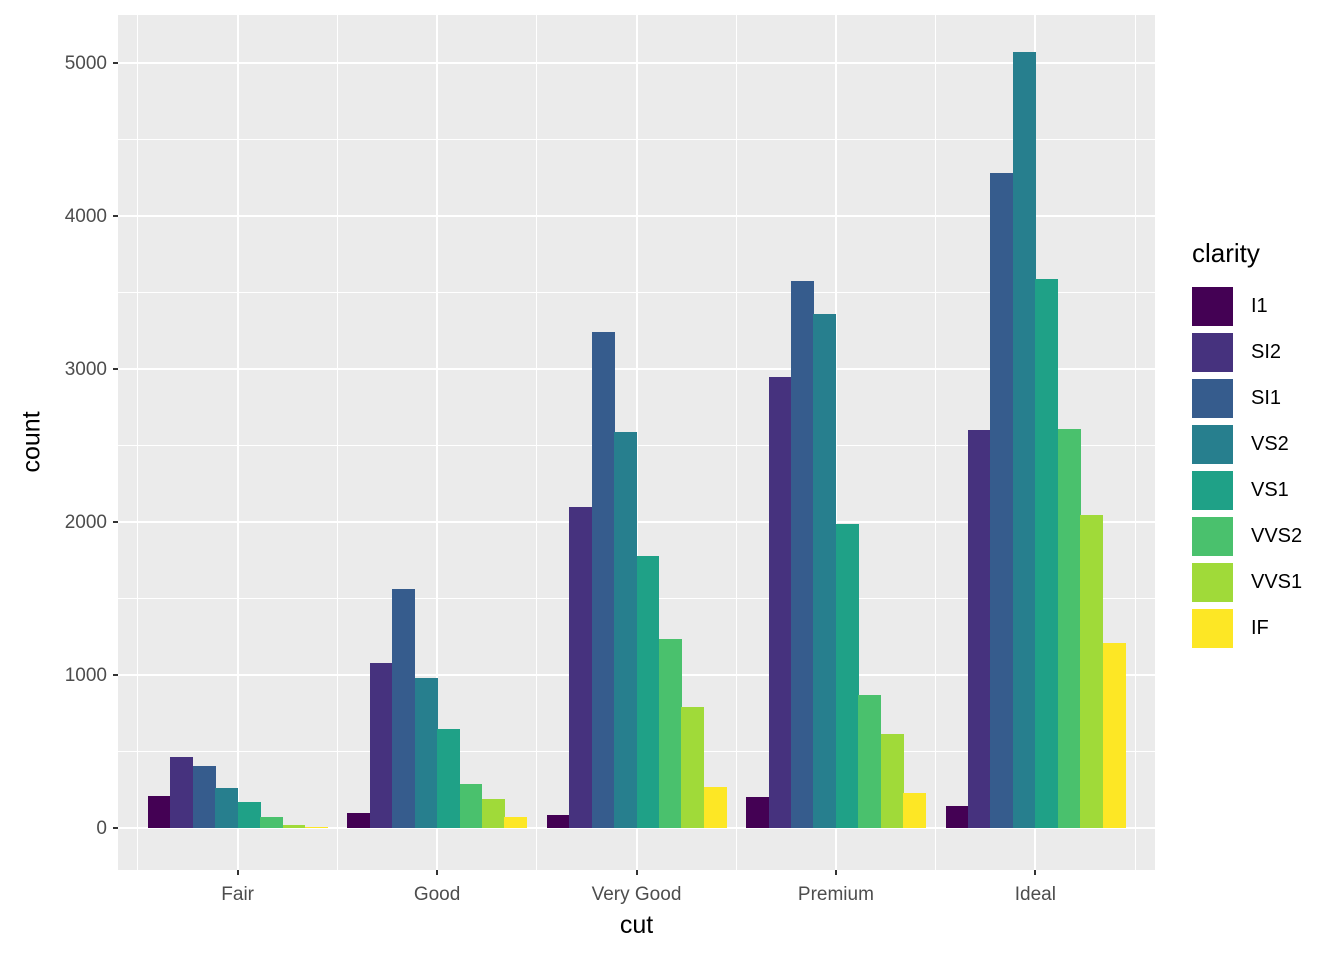  Describe the element at coordinates (758, 812) in the screenshot. I see `bar-premium-i1` at that location.